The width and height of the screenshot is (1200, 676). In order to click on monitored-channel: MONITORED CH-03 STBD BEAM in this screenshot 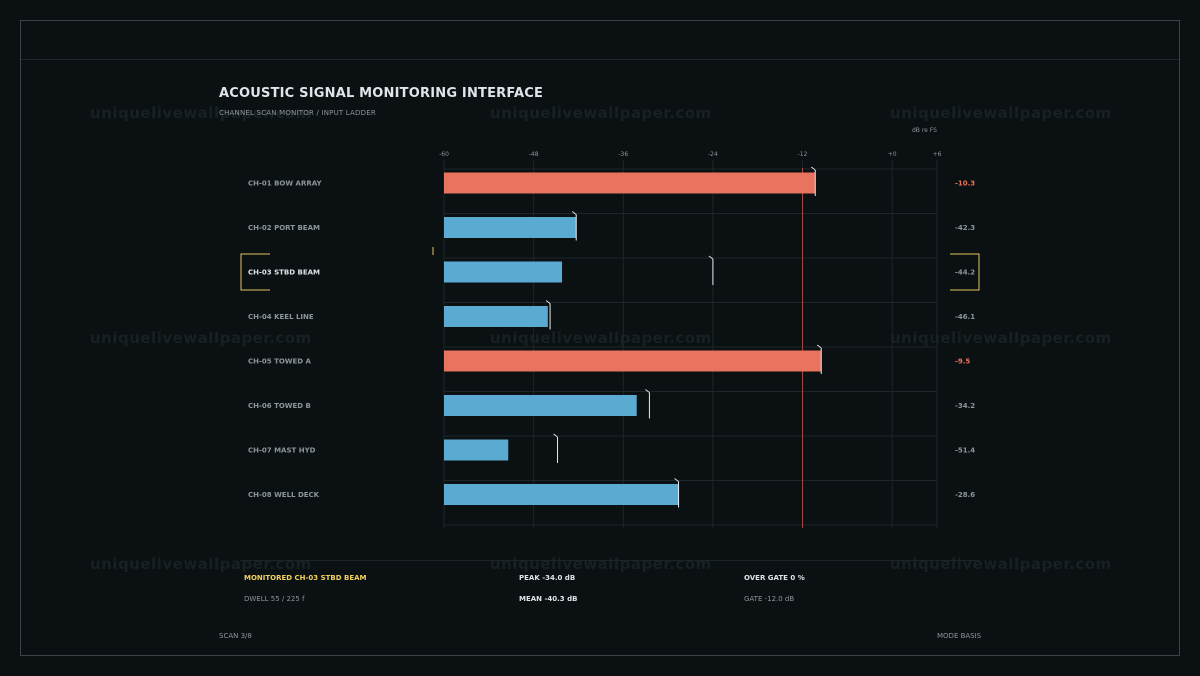, I will do `click(305, 578)`.